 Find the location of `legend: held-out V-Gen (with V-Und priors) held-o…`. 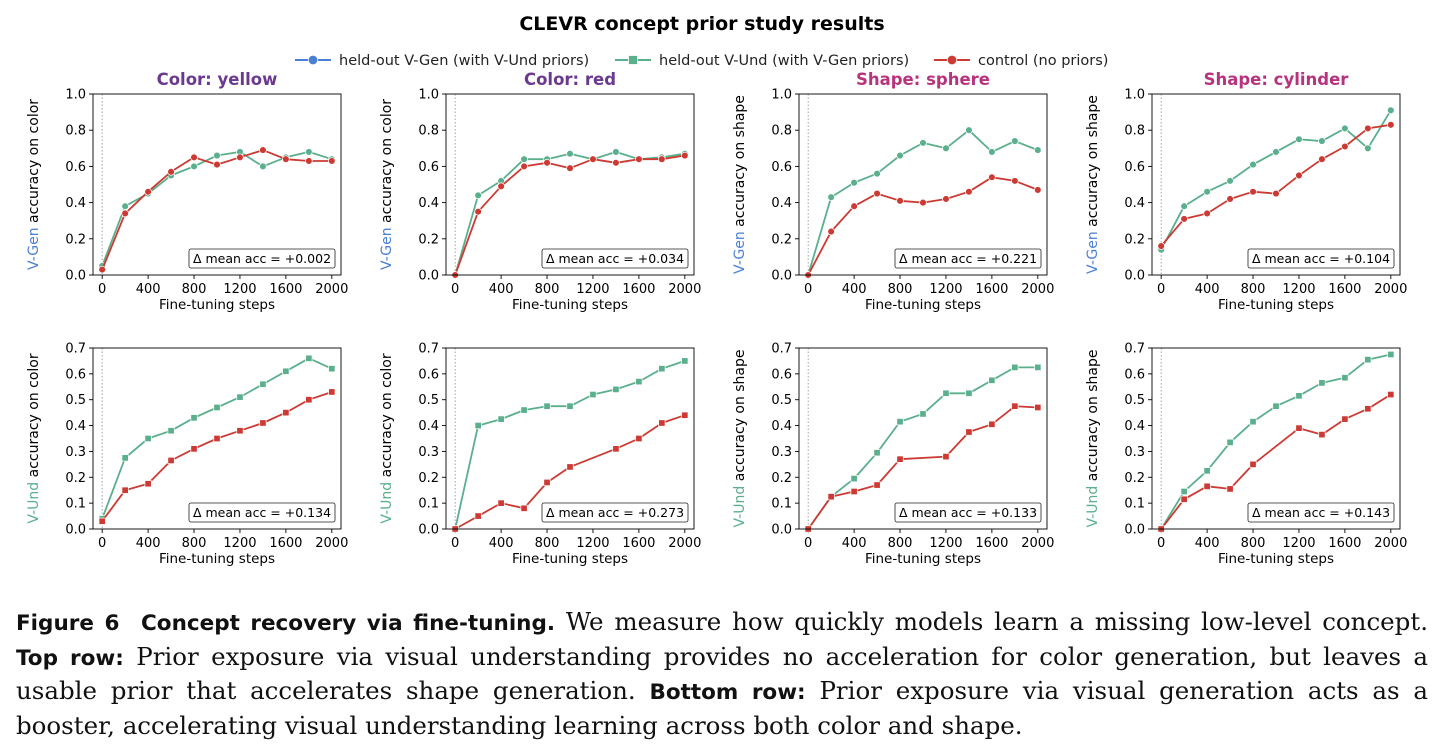

legend: held-out V-Gen (with V-Und priors) held-o… is located at coordinates (701, 61).